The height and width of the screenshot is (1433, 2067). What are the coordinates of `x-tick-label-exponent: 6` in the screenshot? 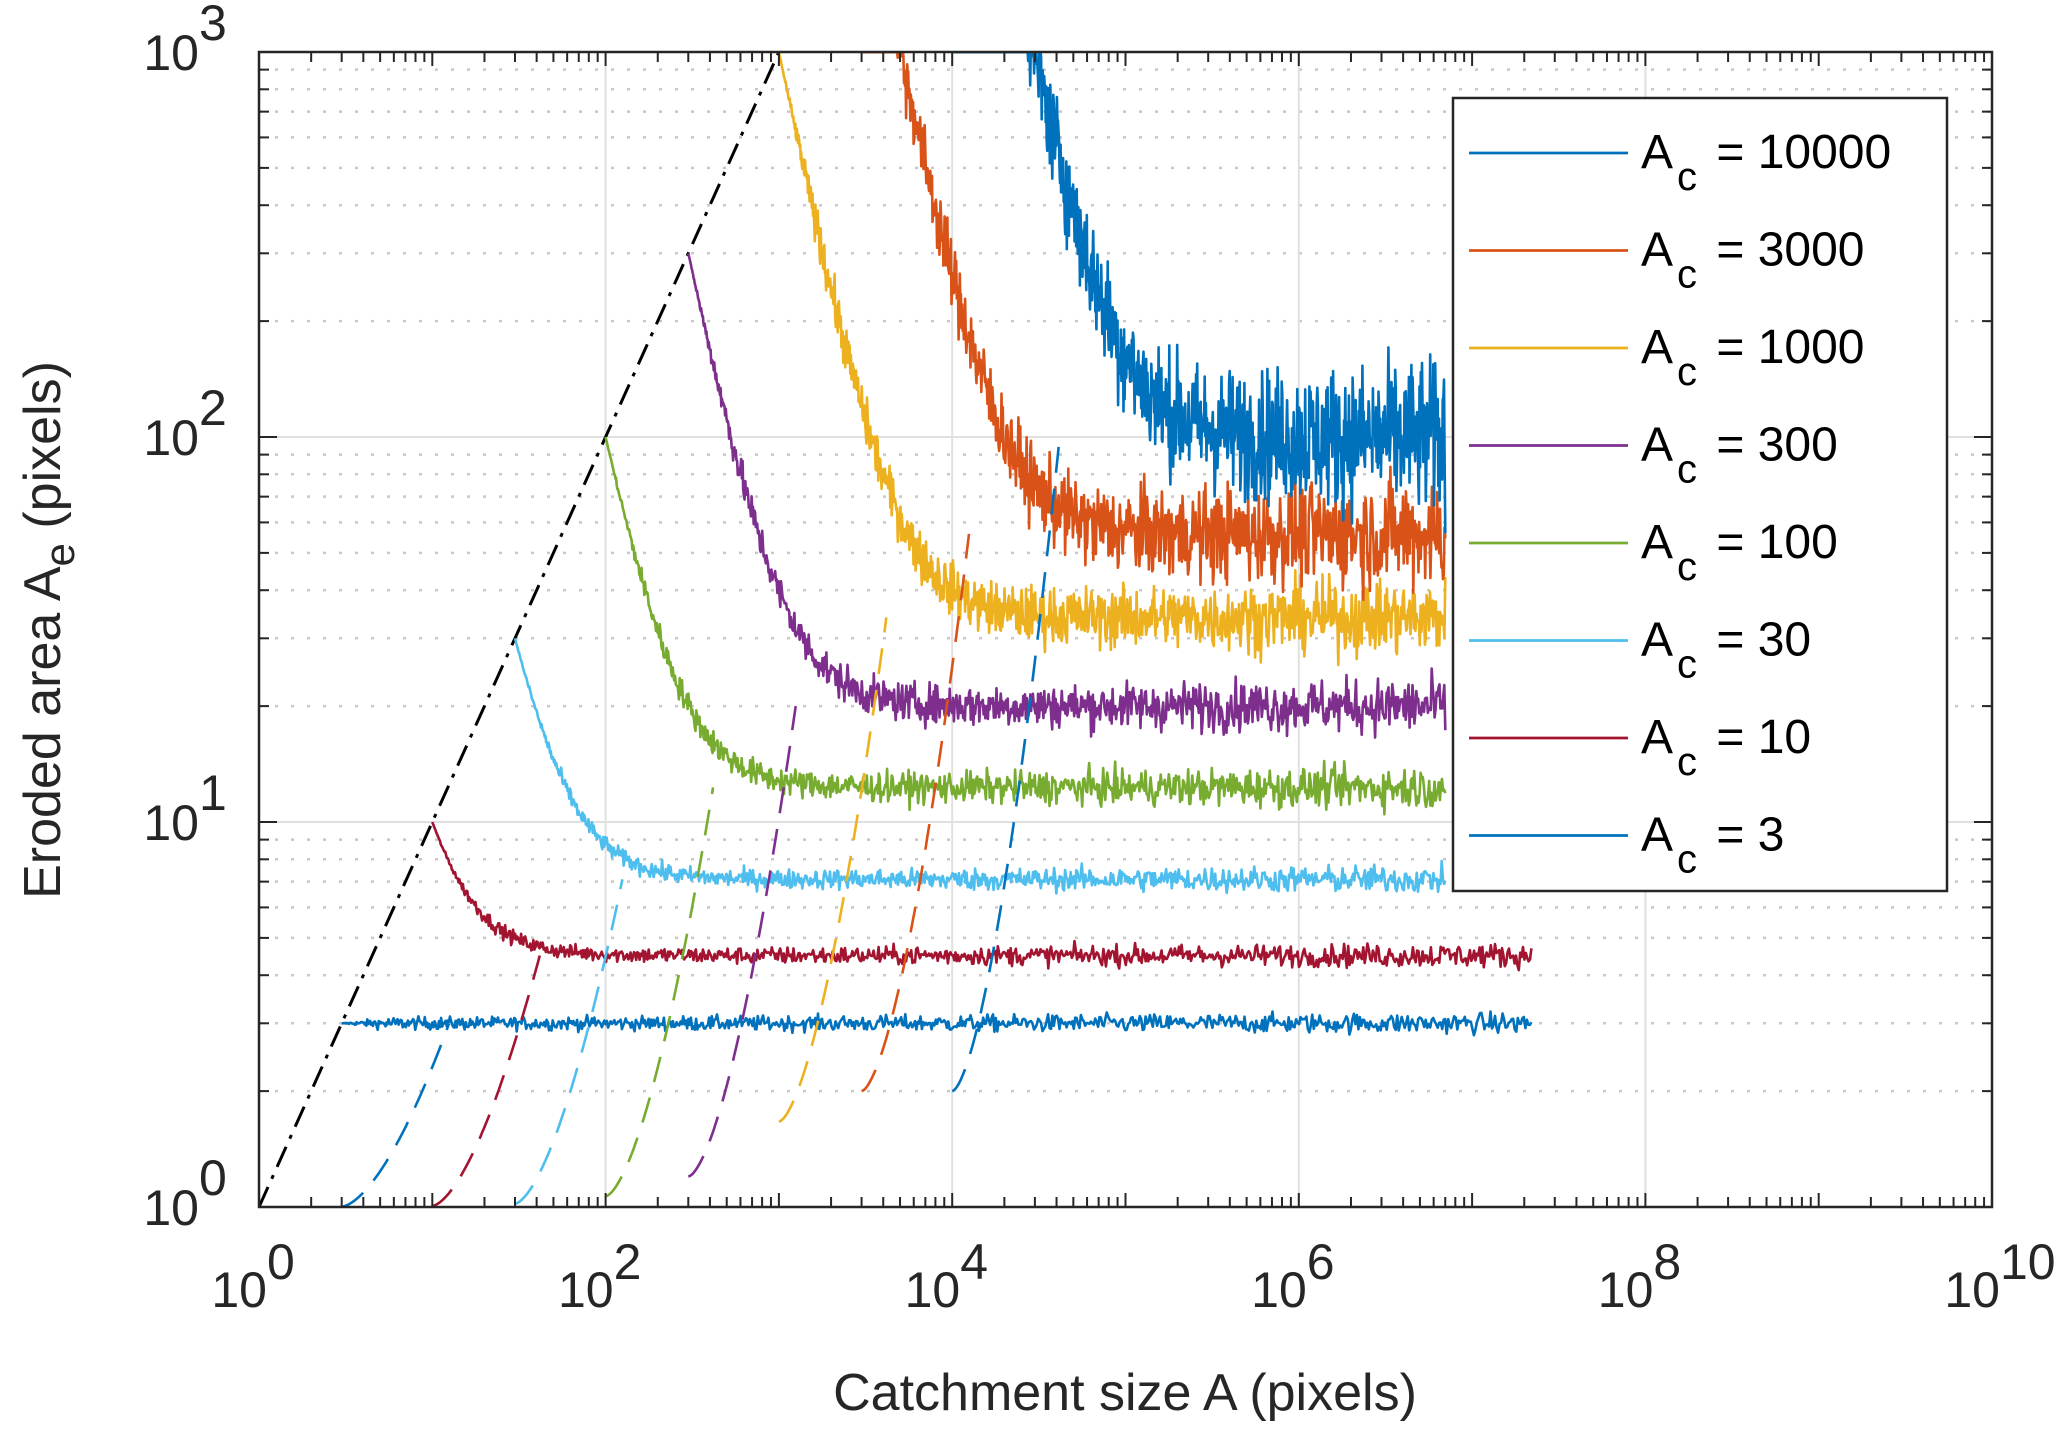 It's located at (1321, 1262).